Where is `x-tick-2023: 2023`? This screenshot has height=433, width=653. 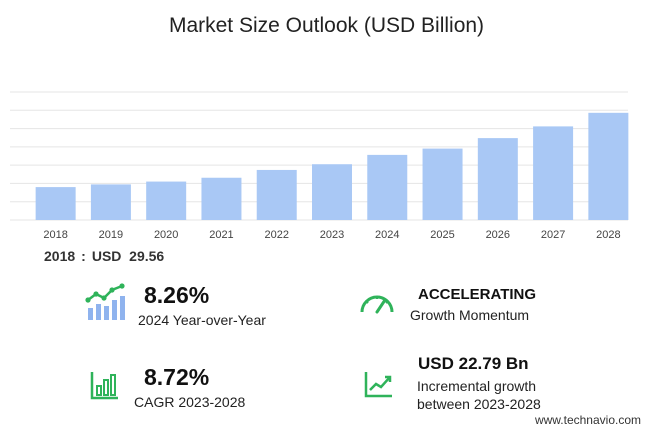
x-tick-2023: 2023 is located at coordinates (332, 235).